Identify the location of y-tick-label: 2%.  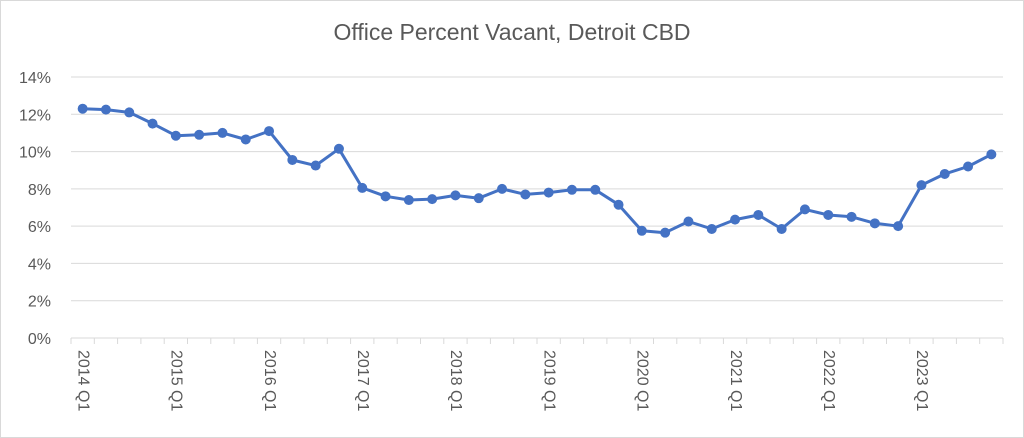
(39, 302).